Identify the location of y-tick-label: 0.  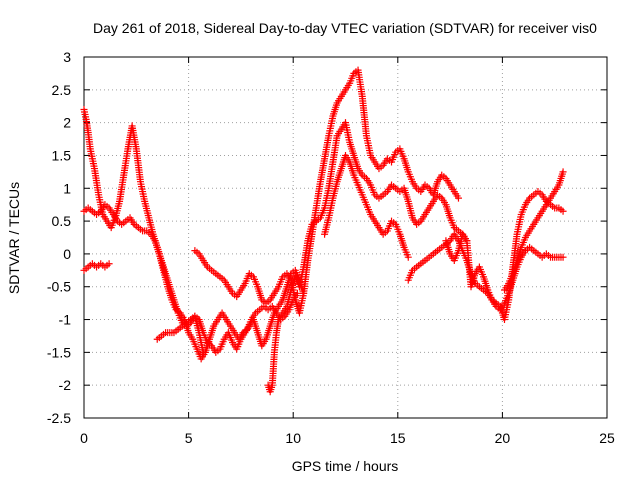
(67, 254).